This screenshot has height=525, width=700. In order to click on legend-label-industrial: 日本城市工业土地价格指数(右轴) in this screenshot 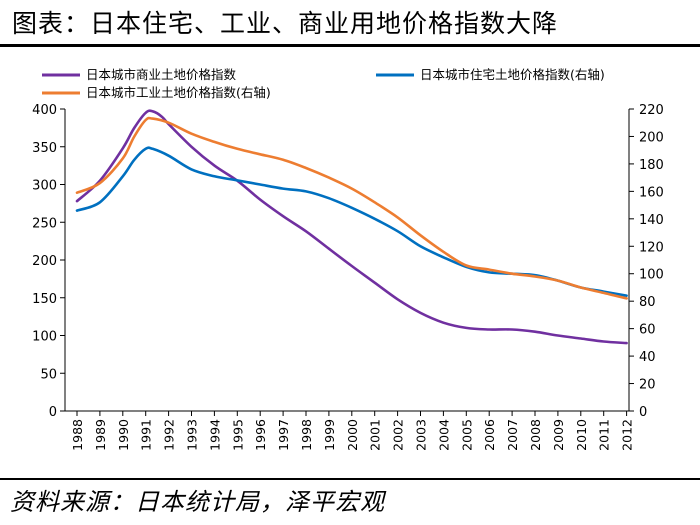, I will do `click(178, 92)`.